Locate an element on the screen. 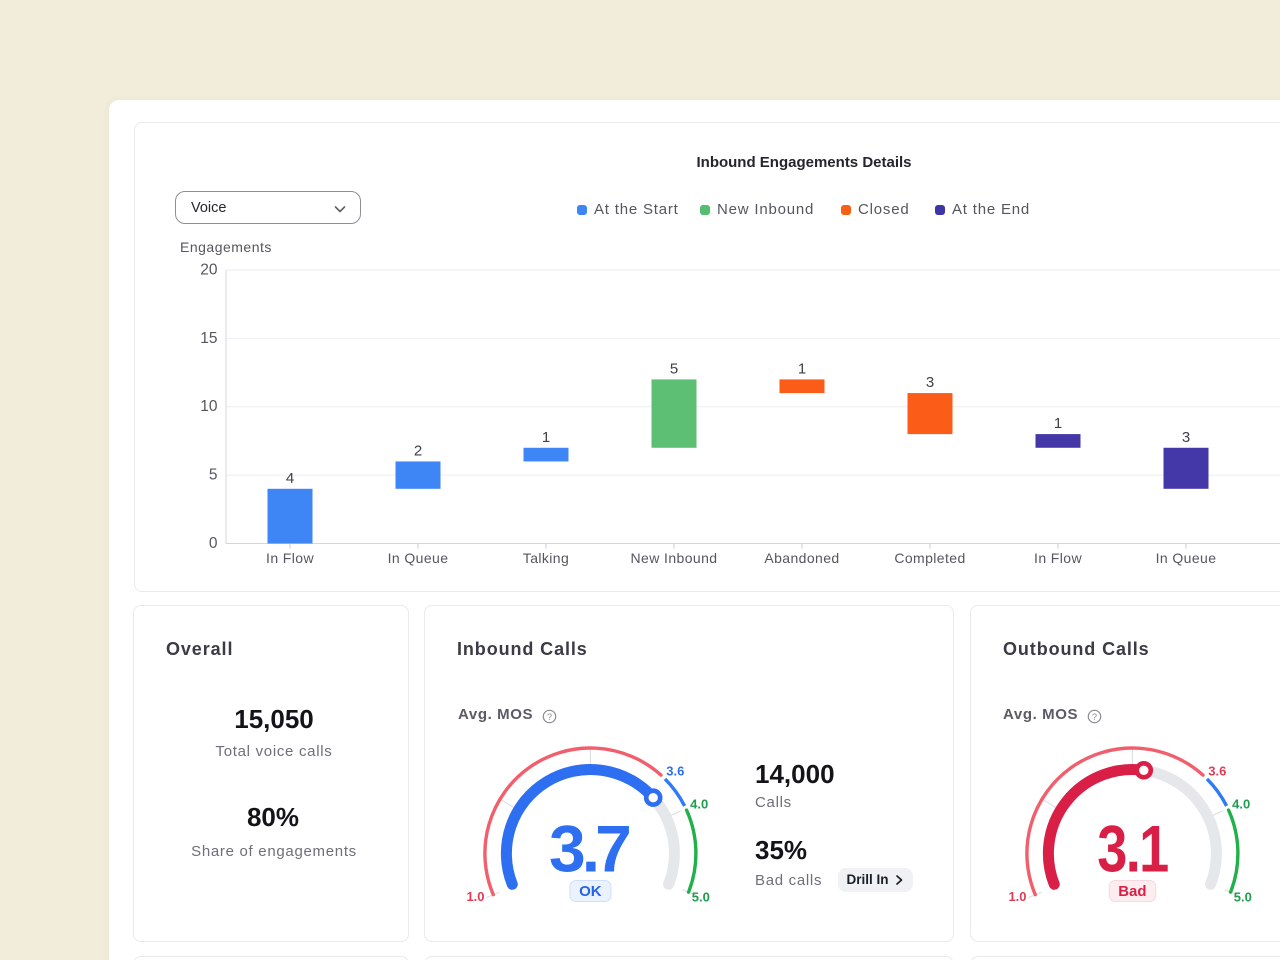  svg-text: 0 is located at coordinates (213, 543).